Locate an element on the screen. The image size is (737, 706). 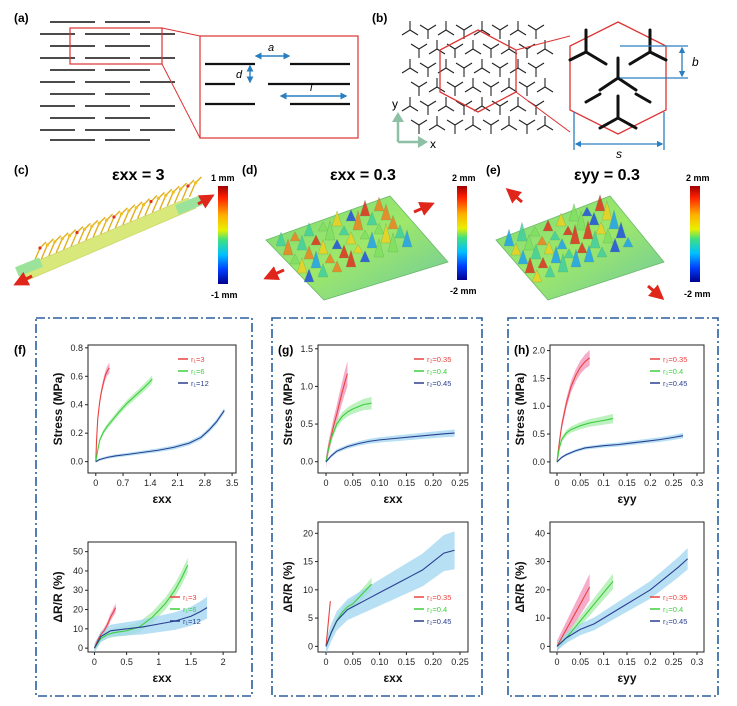
y-tick-label: 0.5 is located at coordinates (306, 424).